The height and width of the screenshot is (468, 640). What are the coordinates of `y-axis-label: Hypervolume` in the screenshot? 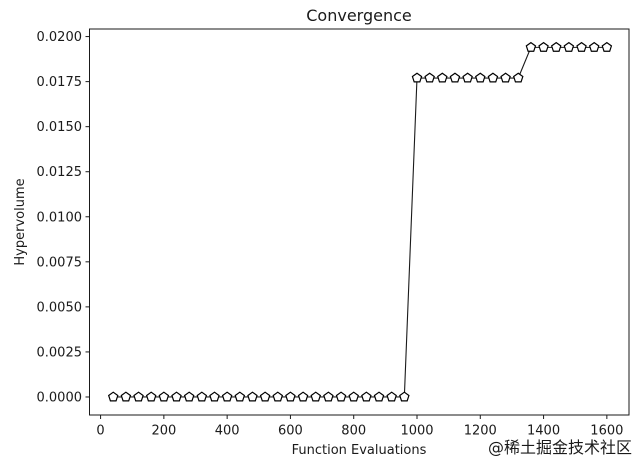 It's located at (20, 221).